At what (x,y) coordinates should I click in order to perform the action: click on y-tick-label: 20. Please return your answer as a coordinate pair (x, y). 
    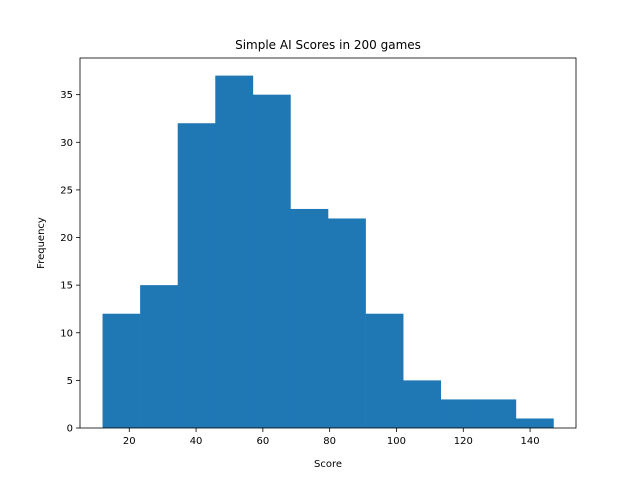
    Looking at the image, I should click on (66, 238).